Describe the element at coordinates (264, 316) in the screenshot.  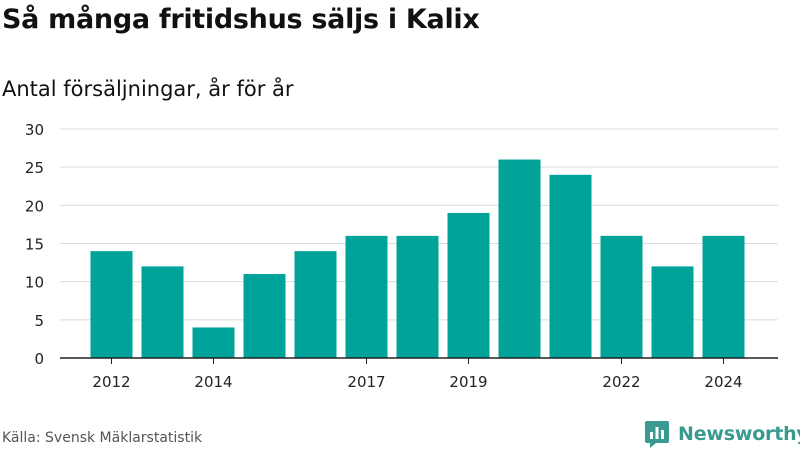
I see `bar-2015` at that location.